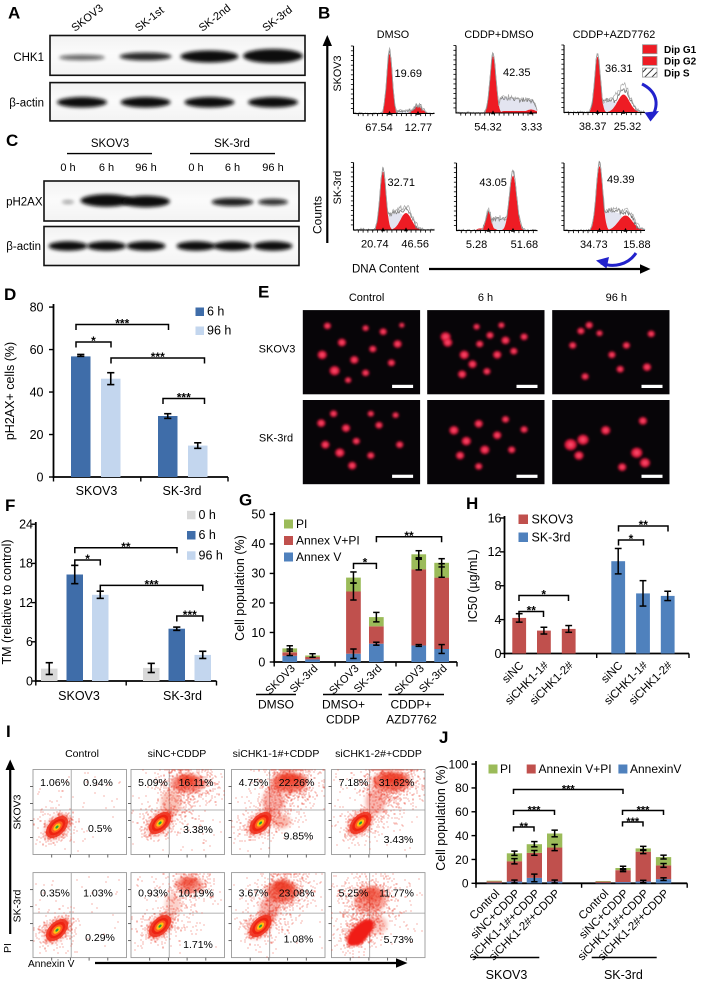 This screenshot has width=704, height=991. I want to click on svg-text: 19.69, so click(409, 74).